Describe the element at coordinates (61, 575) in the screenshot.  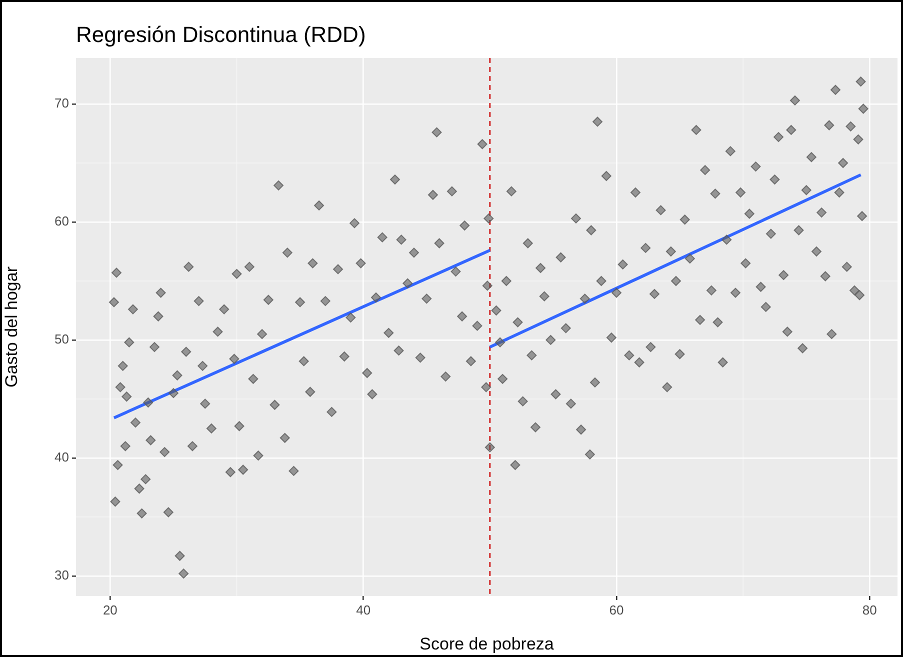
I see `y-tick-label: 30` at that location.